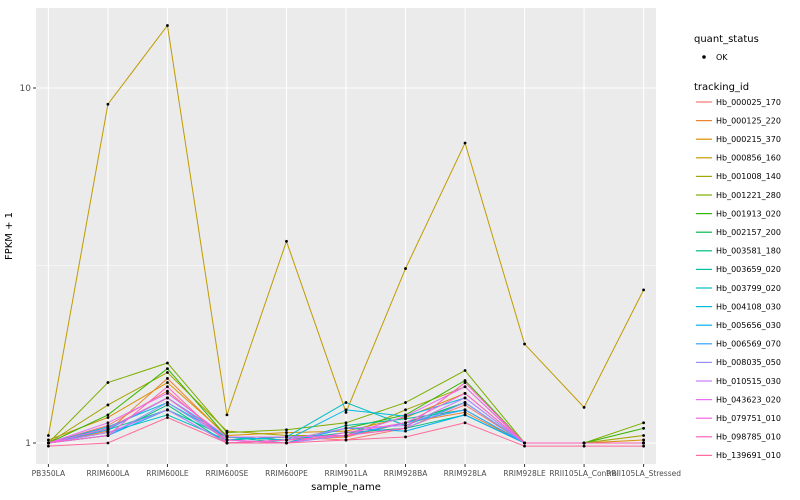  What do you see at coordinates (748, 102) in the screenshot?
I see `legend-label-tracking-id: Hb_000025_170` at bounding box center [748, 102].